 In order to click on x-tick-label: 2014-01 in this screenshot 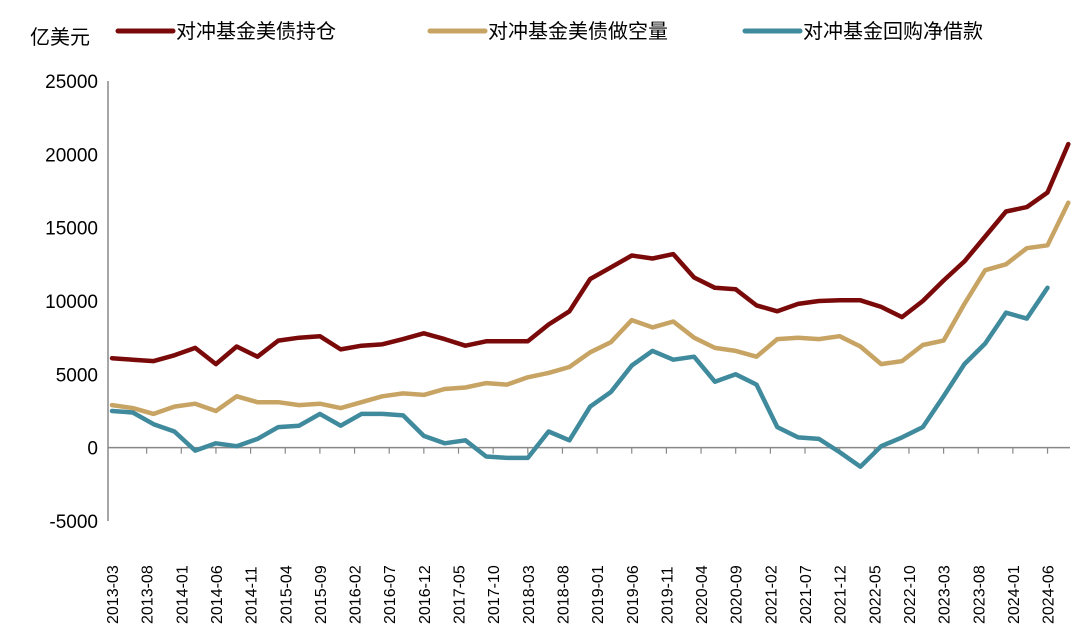, I will do `click(182, 594)`.